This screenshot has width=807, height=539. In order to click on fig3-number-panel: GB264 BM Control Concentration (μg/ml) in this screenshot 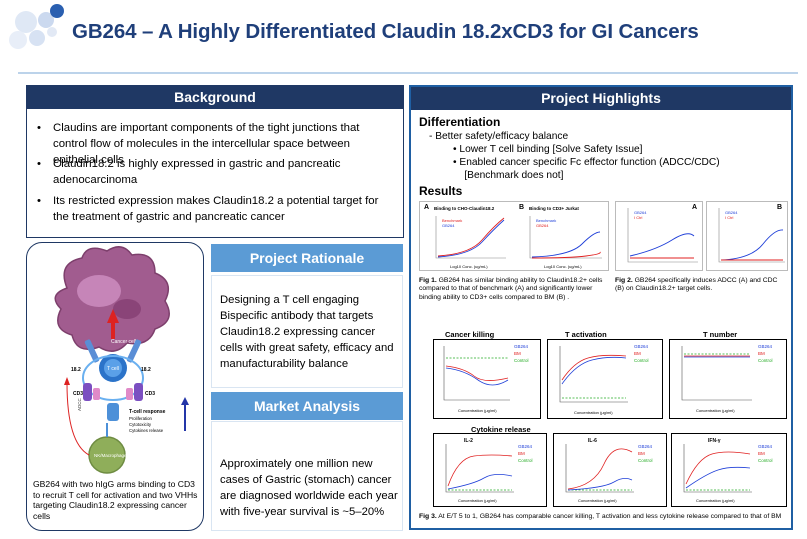, I will do `click(728, 379)`.